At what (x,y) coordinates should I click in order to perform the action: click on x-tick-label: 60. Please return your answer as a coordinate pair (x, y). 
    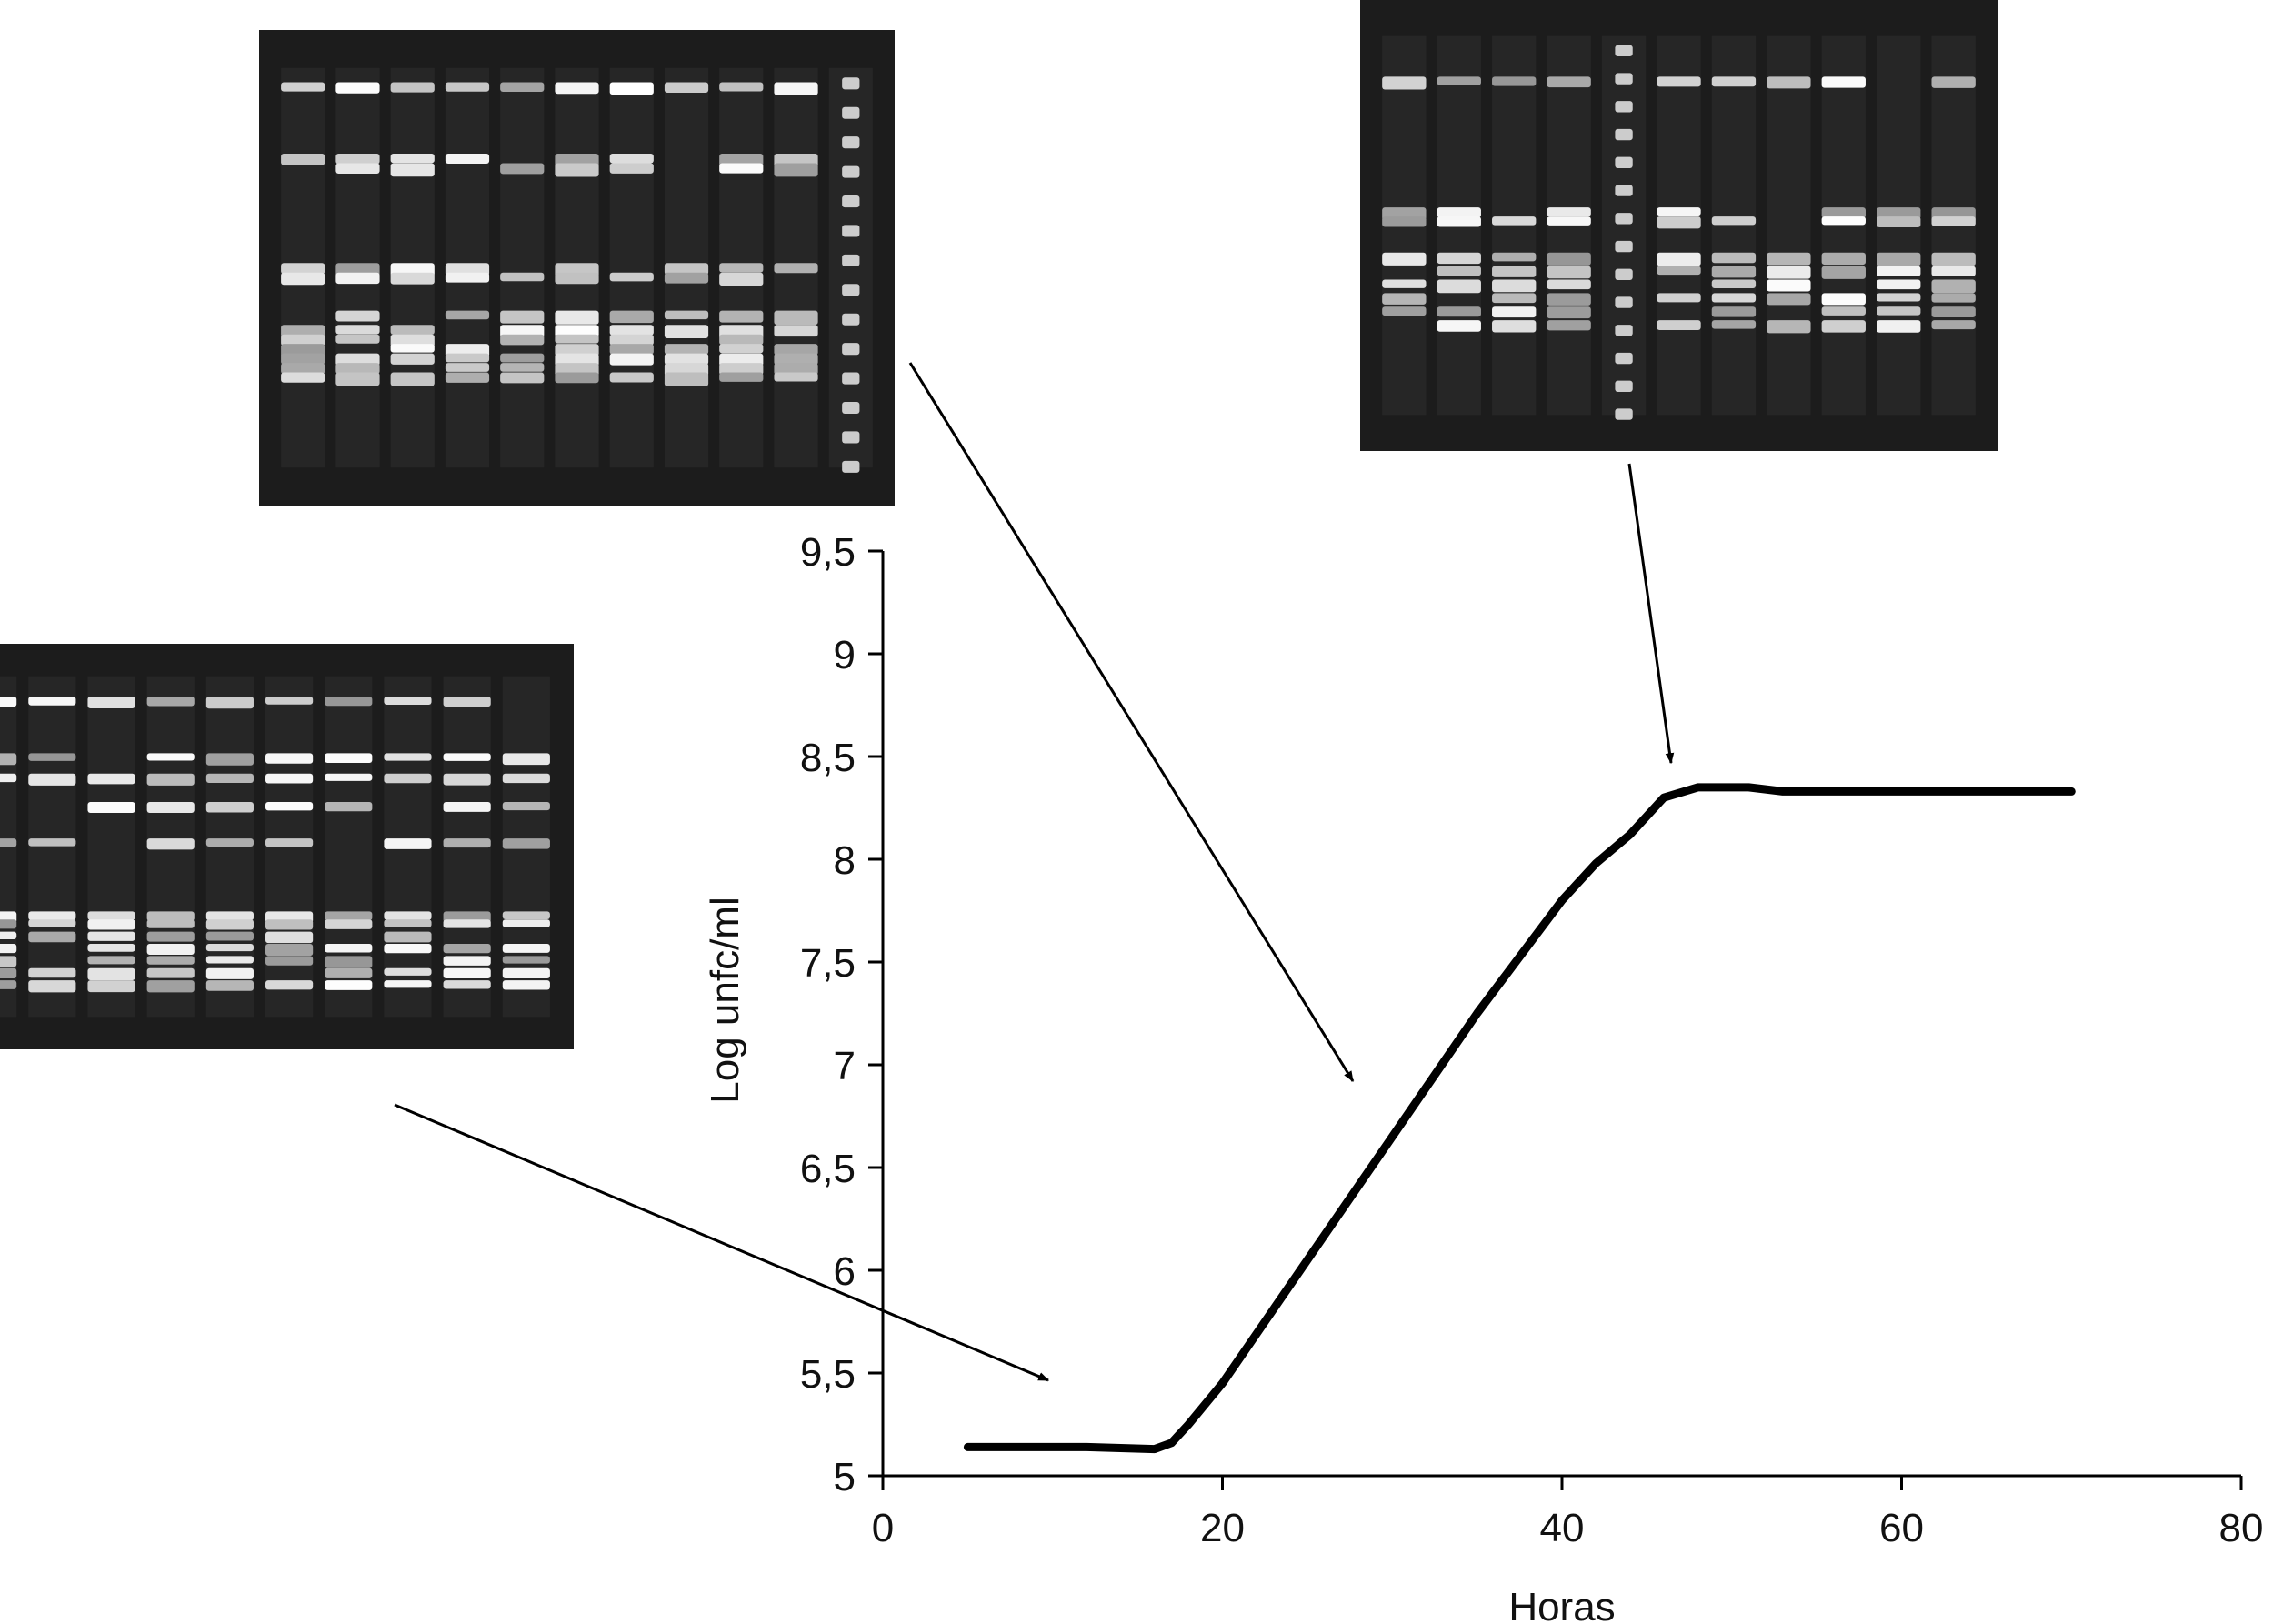
    Looking at the image, I should click on (1901, 1528).